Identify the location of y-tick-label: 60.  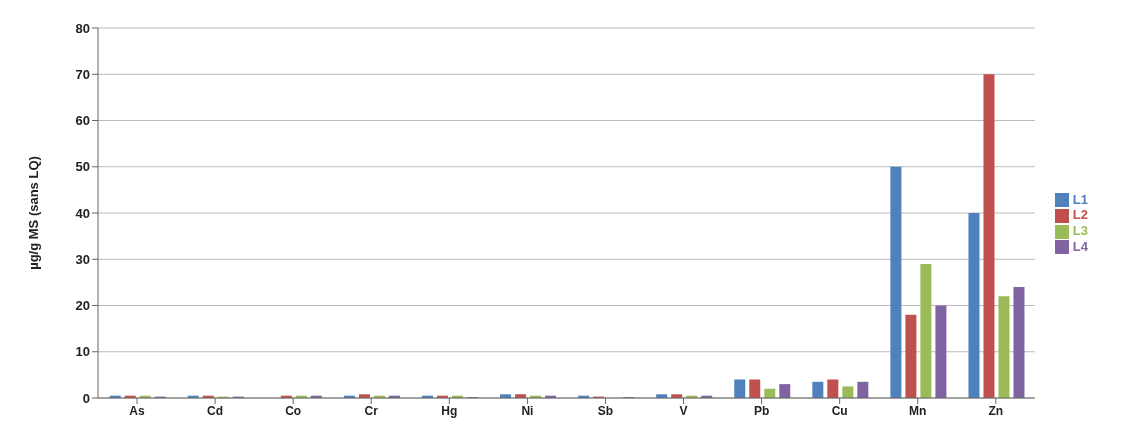
(82, 121).